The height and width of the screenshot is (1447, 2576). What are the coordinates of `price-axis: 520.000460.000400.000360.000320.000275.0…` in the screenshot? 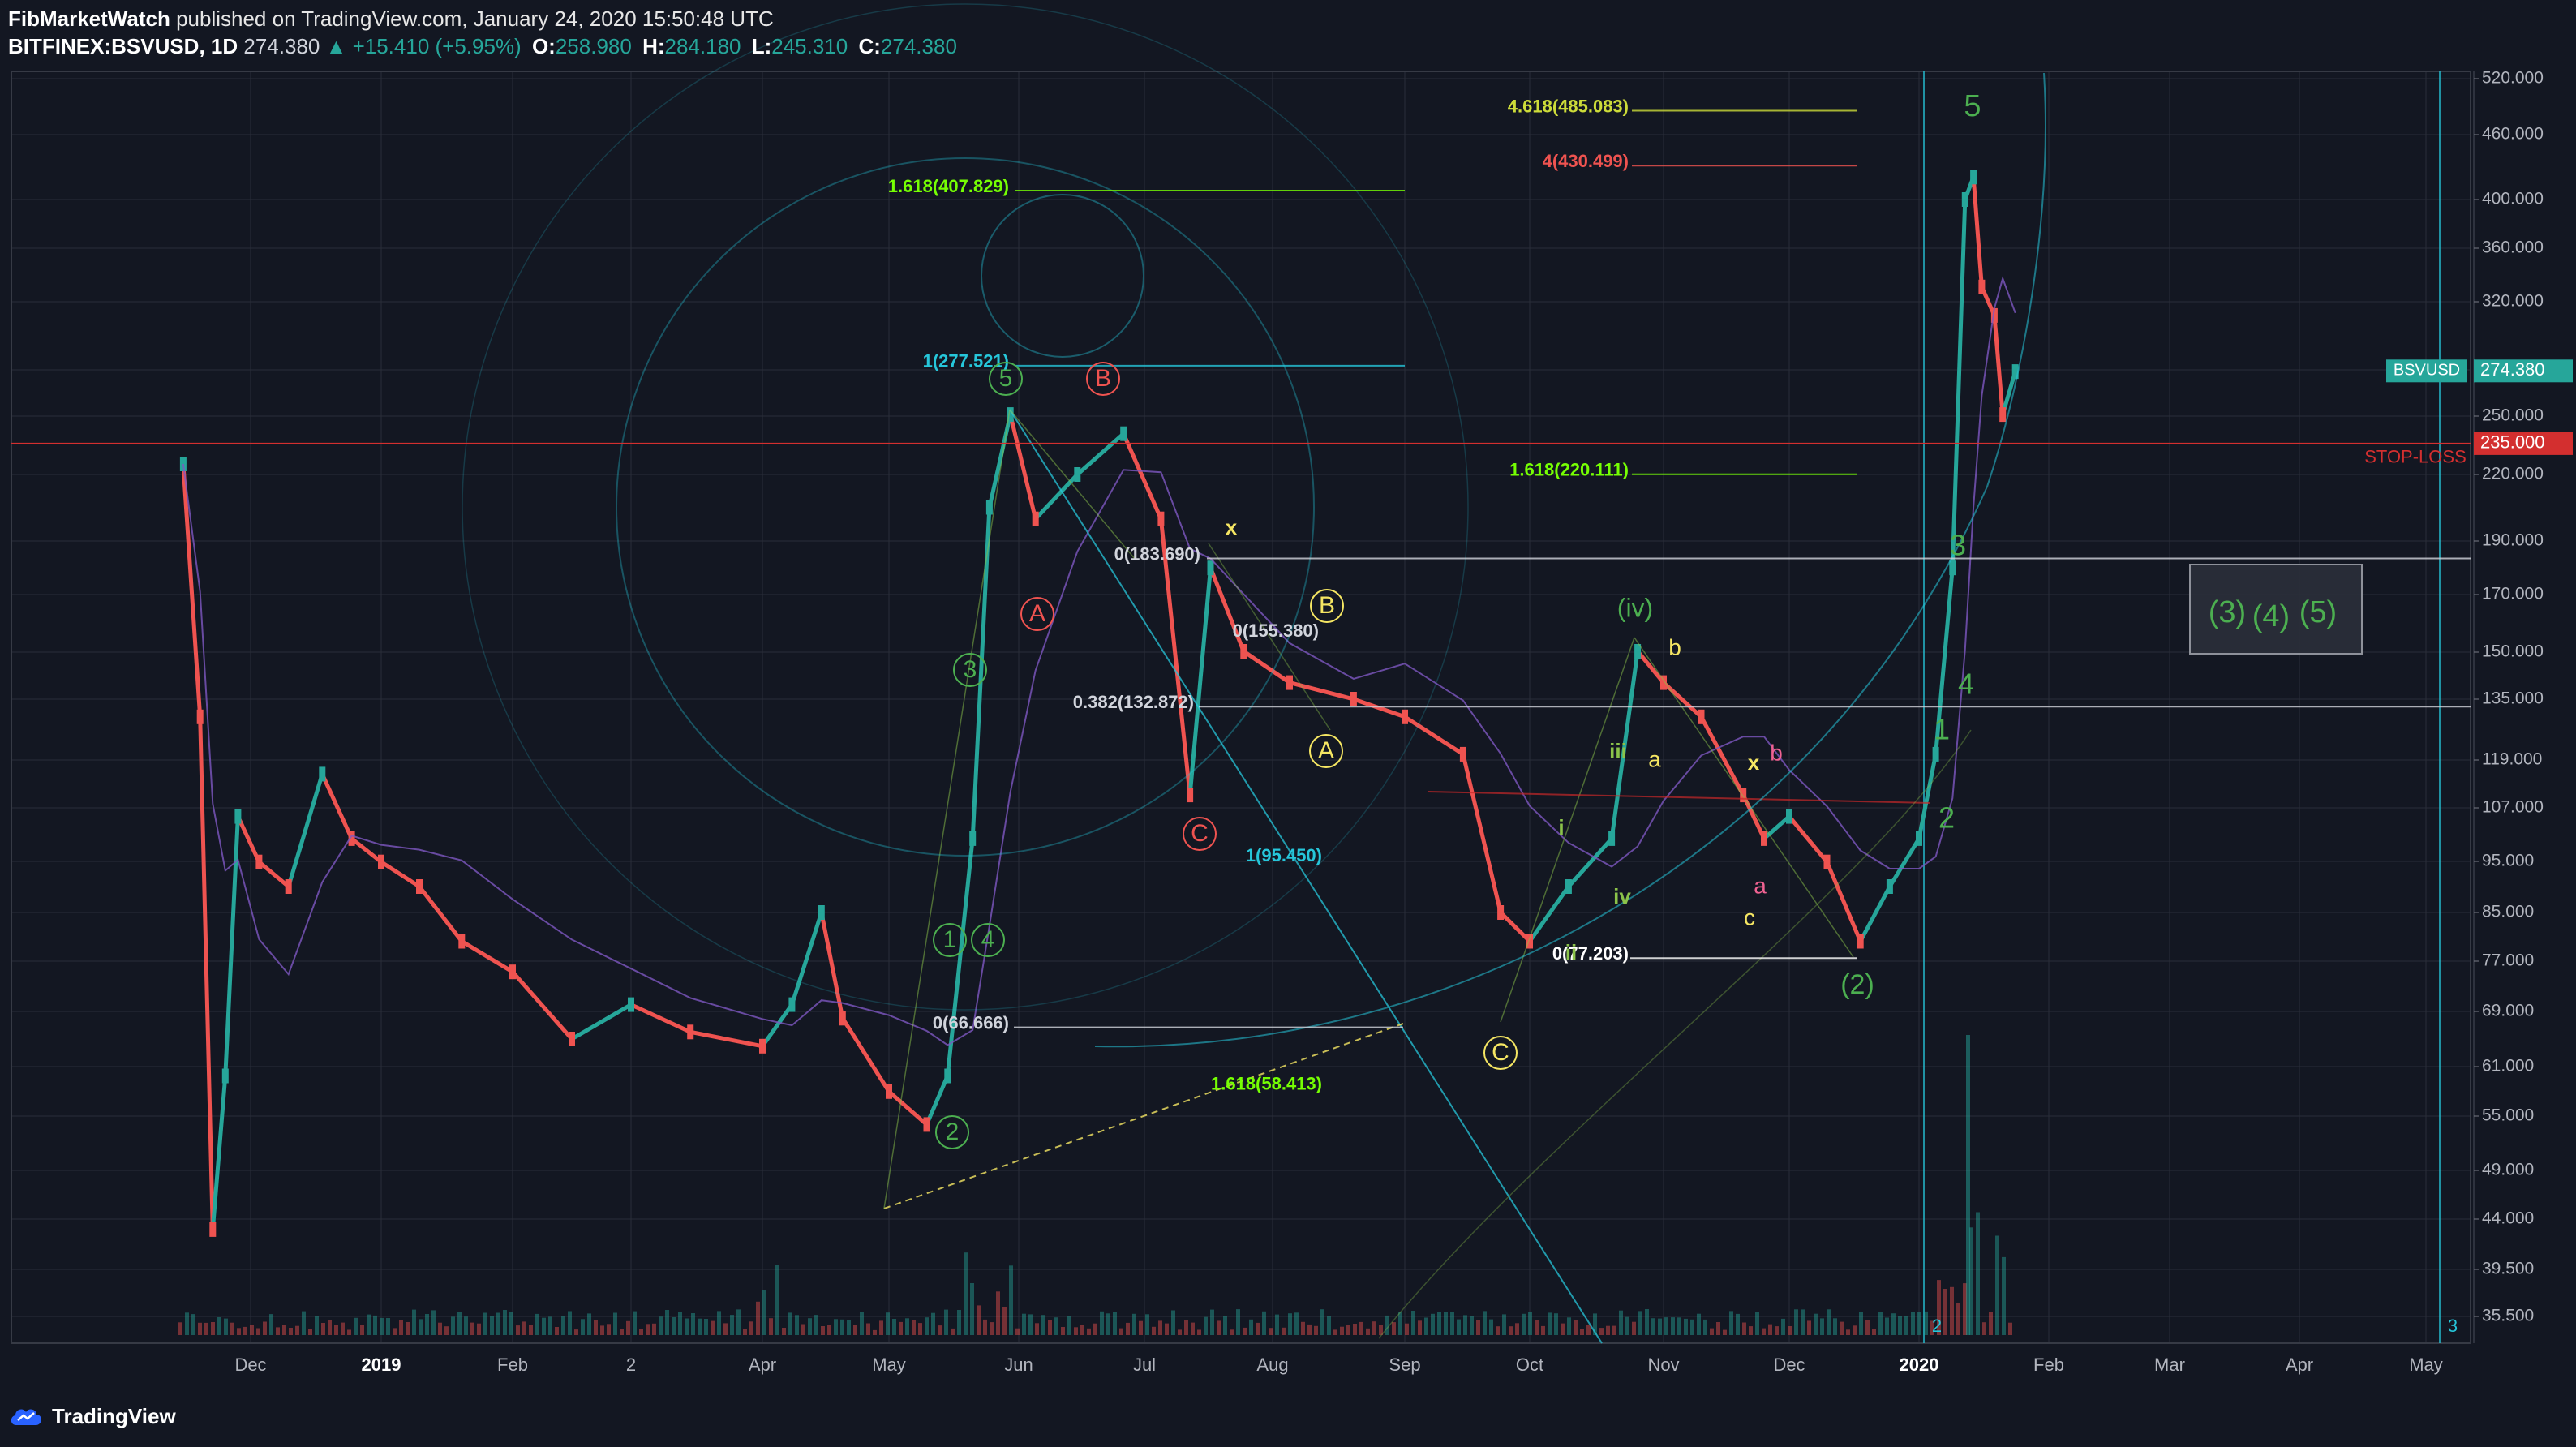 It's located at (2525, 706).